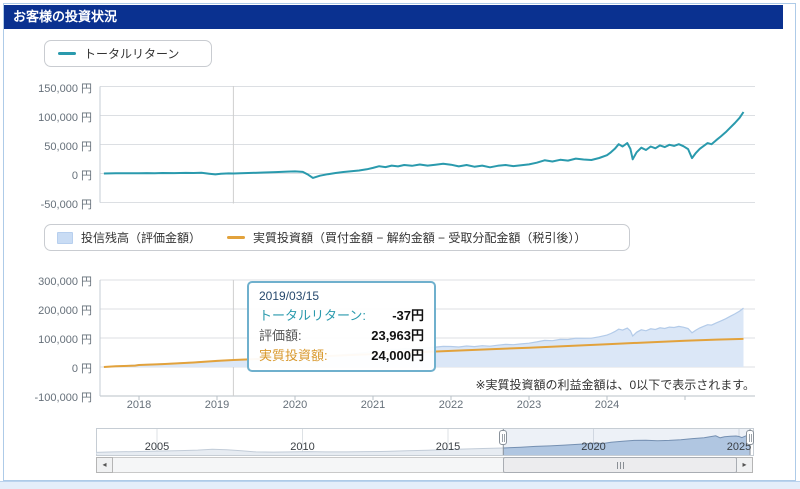 The image size is (800, 489). I want to click on y-axis-label: -50,000 円, so click(66, 204).